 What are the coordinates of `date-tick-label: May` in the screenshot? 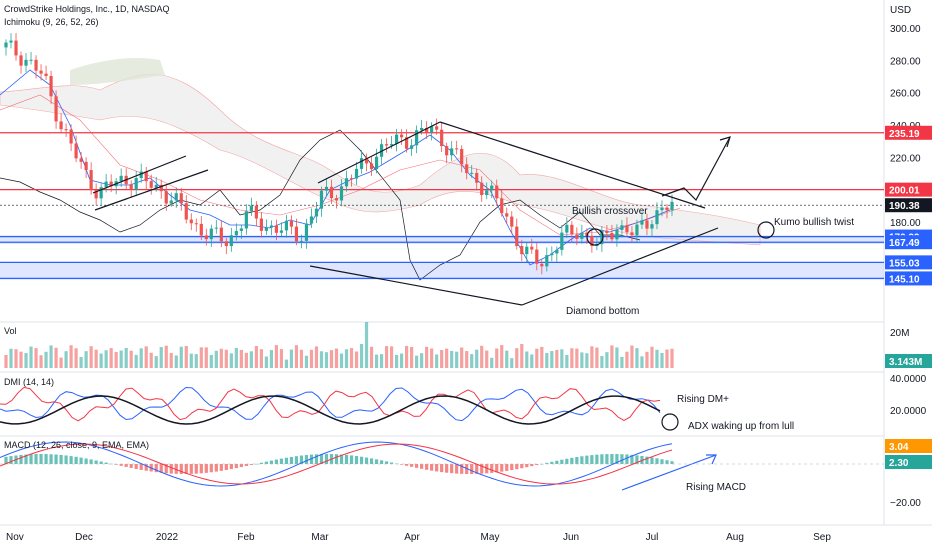 It's located at (490, 537).